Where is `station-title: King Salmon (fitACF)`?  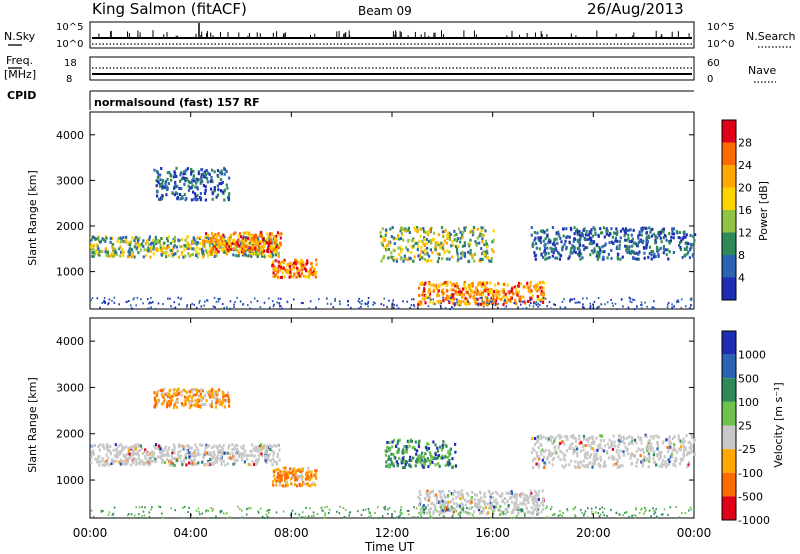
station-title: King Salmon (fitACF) is located at coordinates (169, 9).